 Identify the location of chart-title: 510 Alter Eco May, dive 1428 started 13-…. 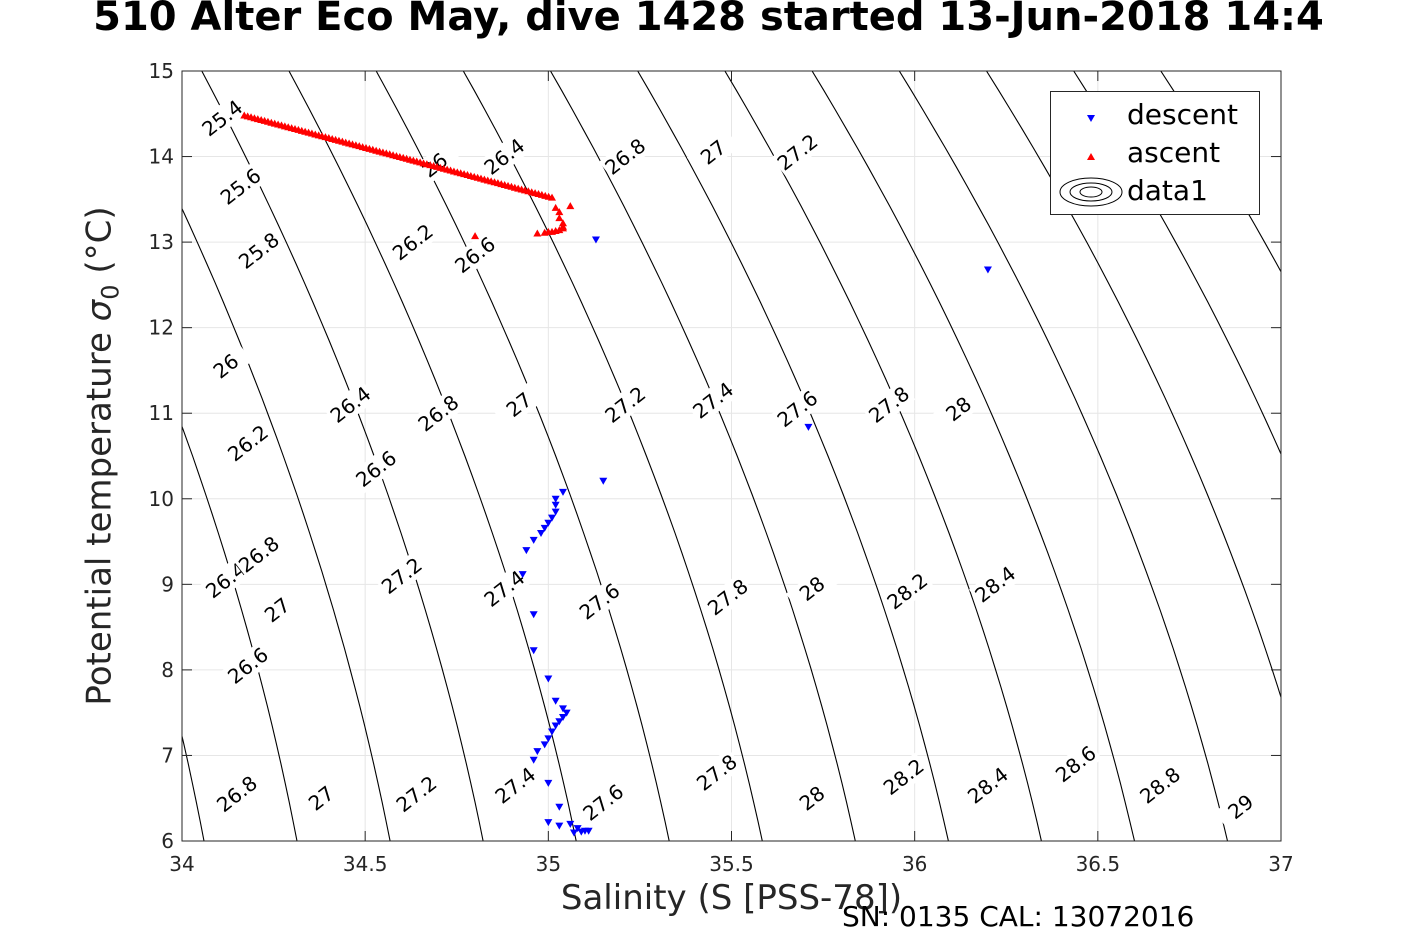
(708, 20).